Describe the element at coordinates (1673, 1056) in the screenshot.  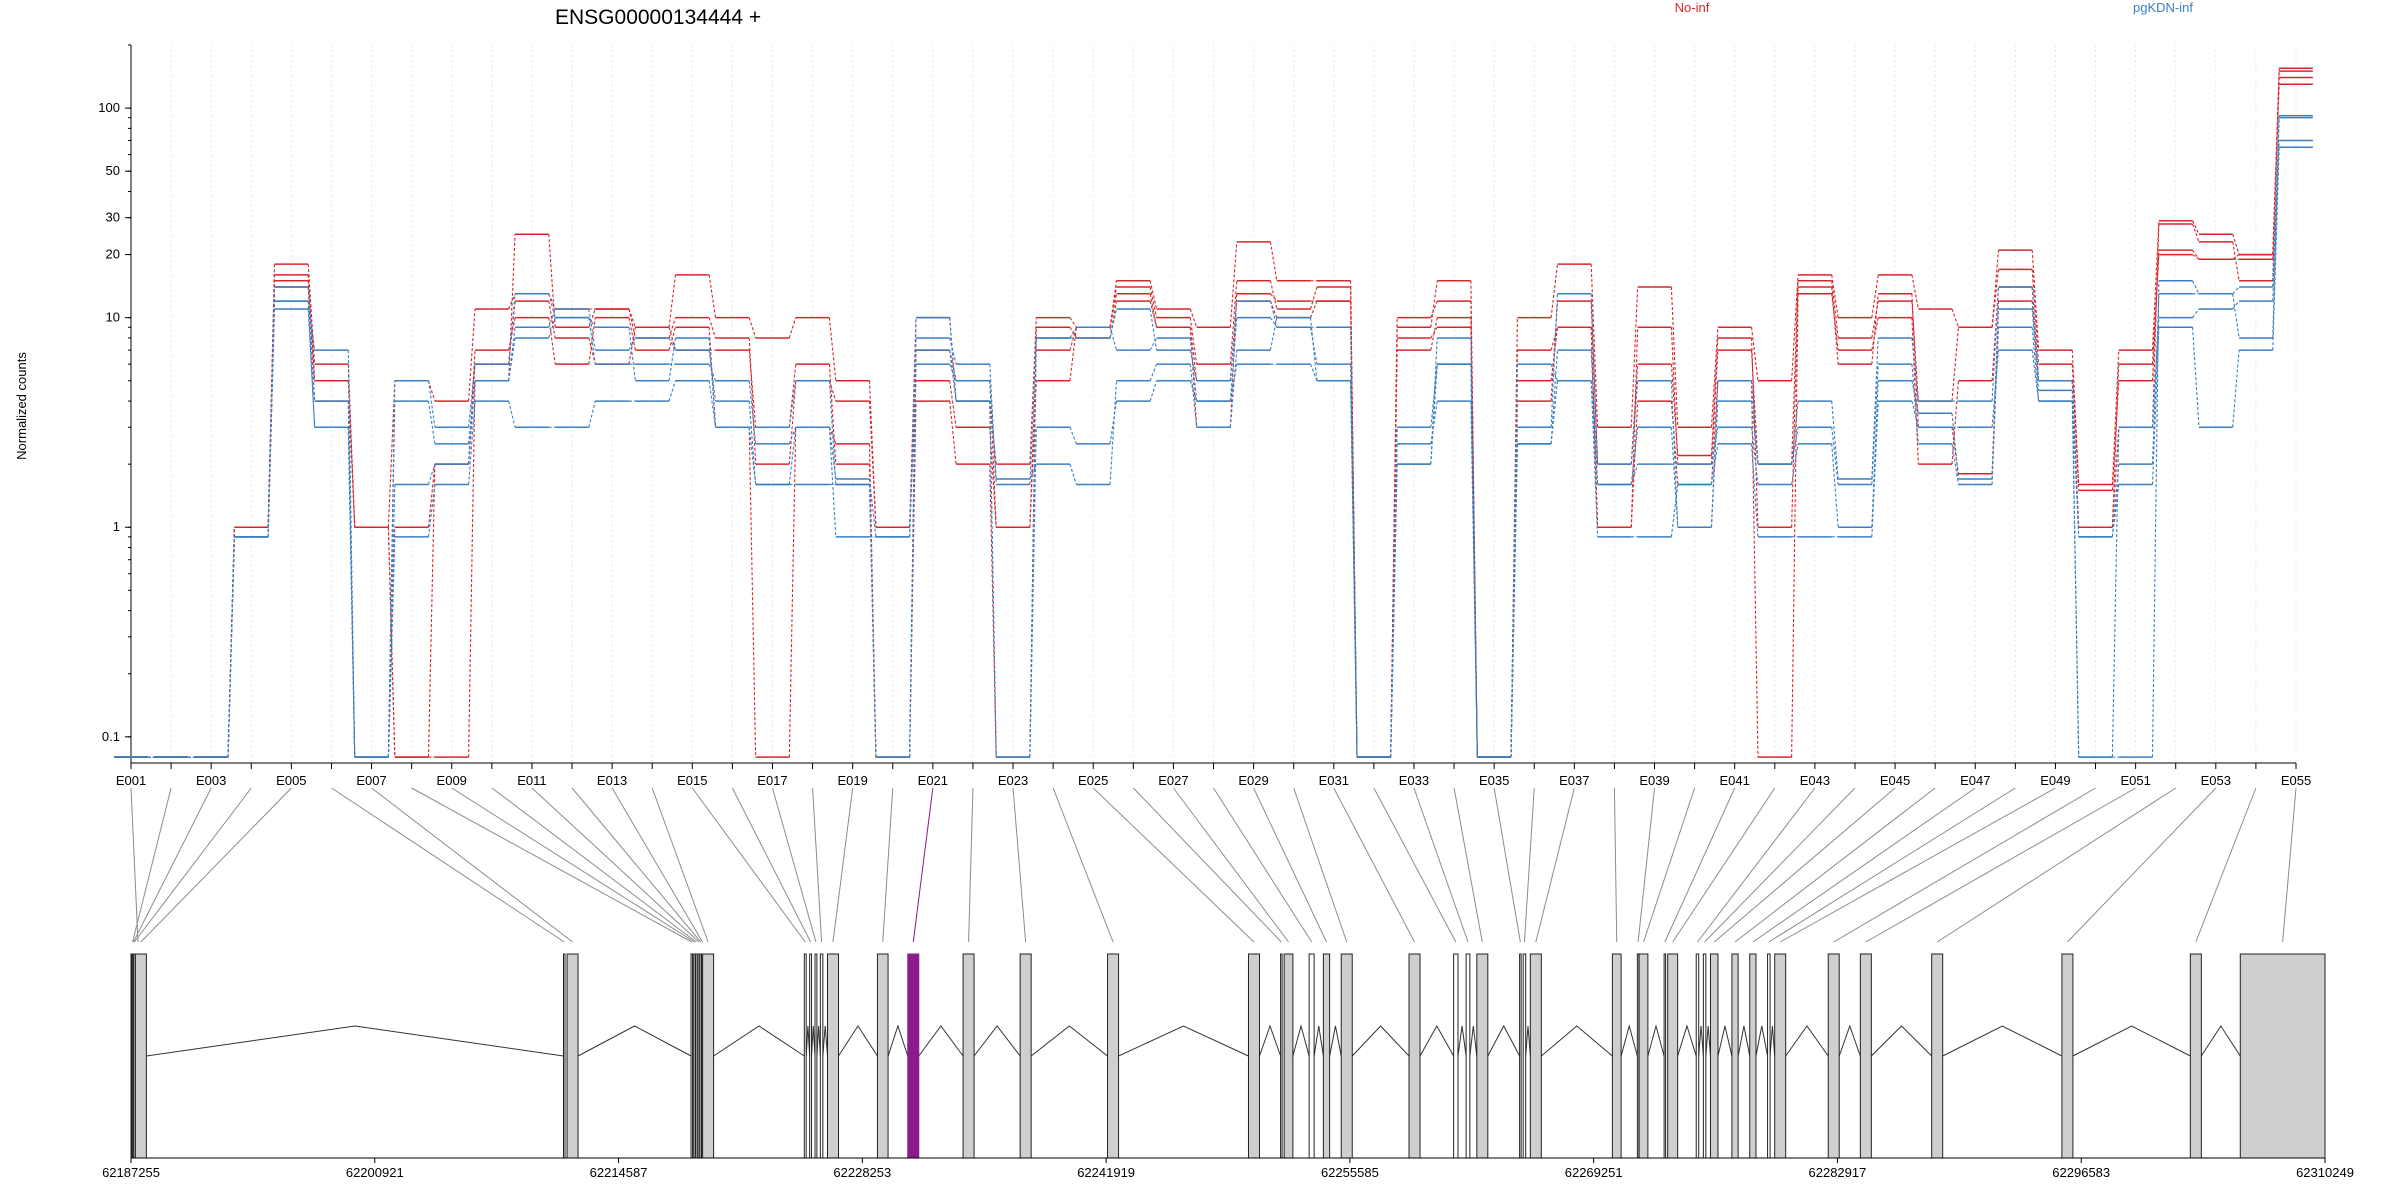
I see `exon-box-e042` at that location.